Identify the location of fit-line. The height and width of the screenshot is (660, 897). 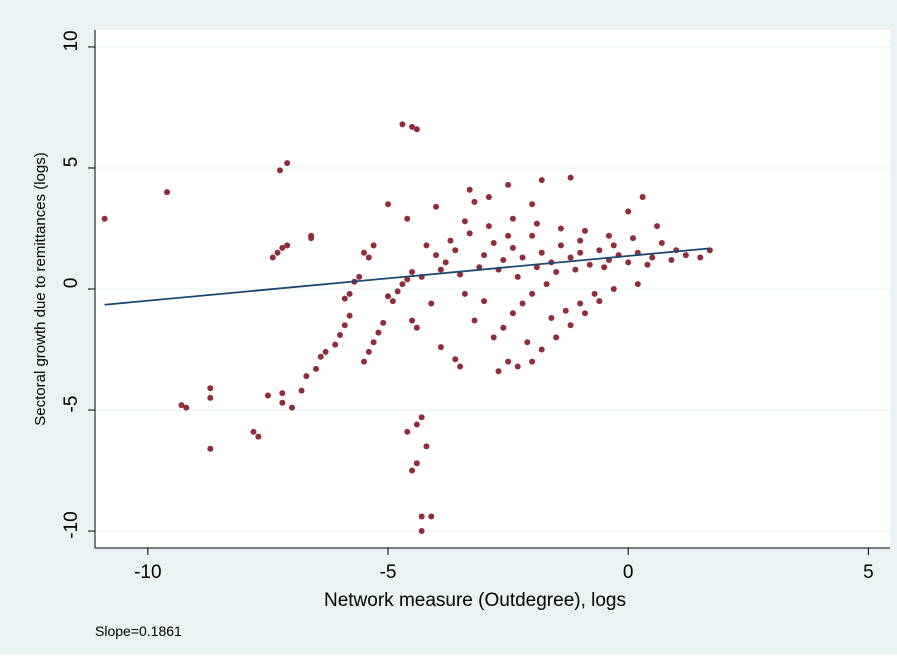
(407, 276).